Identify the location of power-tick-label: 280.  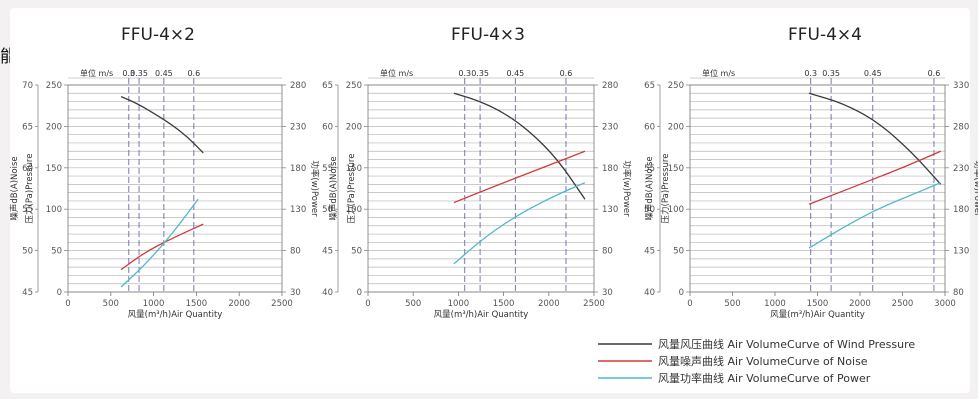
(961, 127).